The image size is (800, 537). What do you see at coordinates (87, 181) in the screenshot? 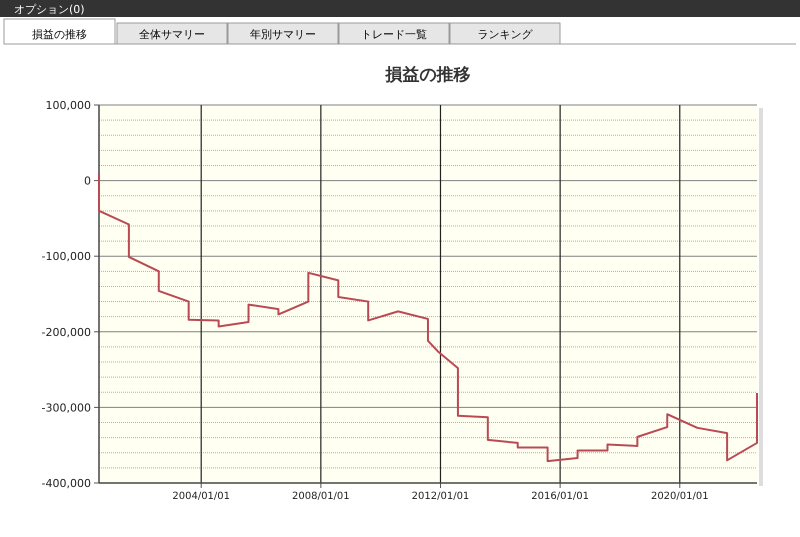
I see `y-tick-label: 0` at bounding box center [87, 181].